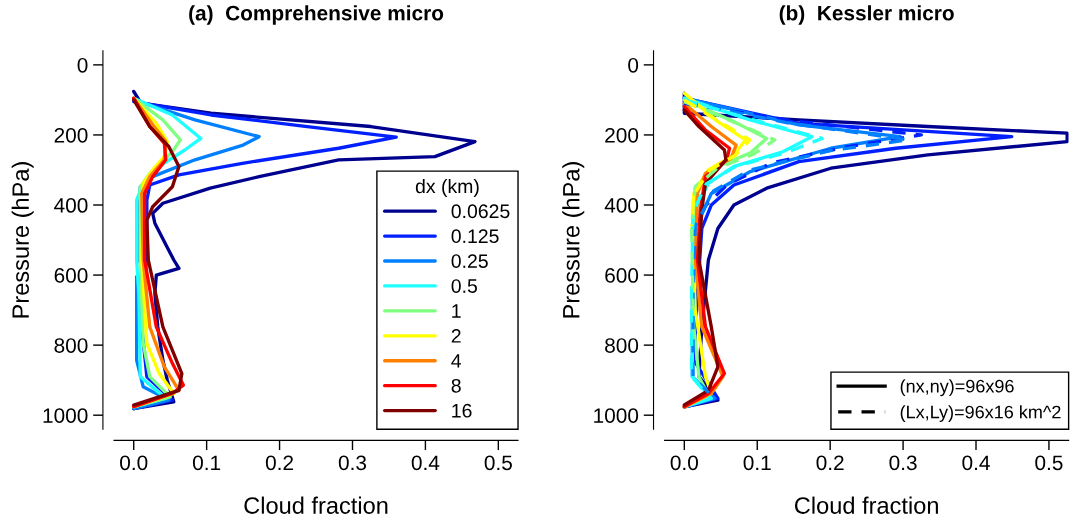 This screenshot has height=519, width=1086. Describe the element at coordinates (456, 336) in the screenshot. I see `legend-label: 2` at that location.